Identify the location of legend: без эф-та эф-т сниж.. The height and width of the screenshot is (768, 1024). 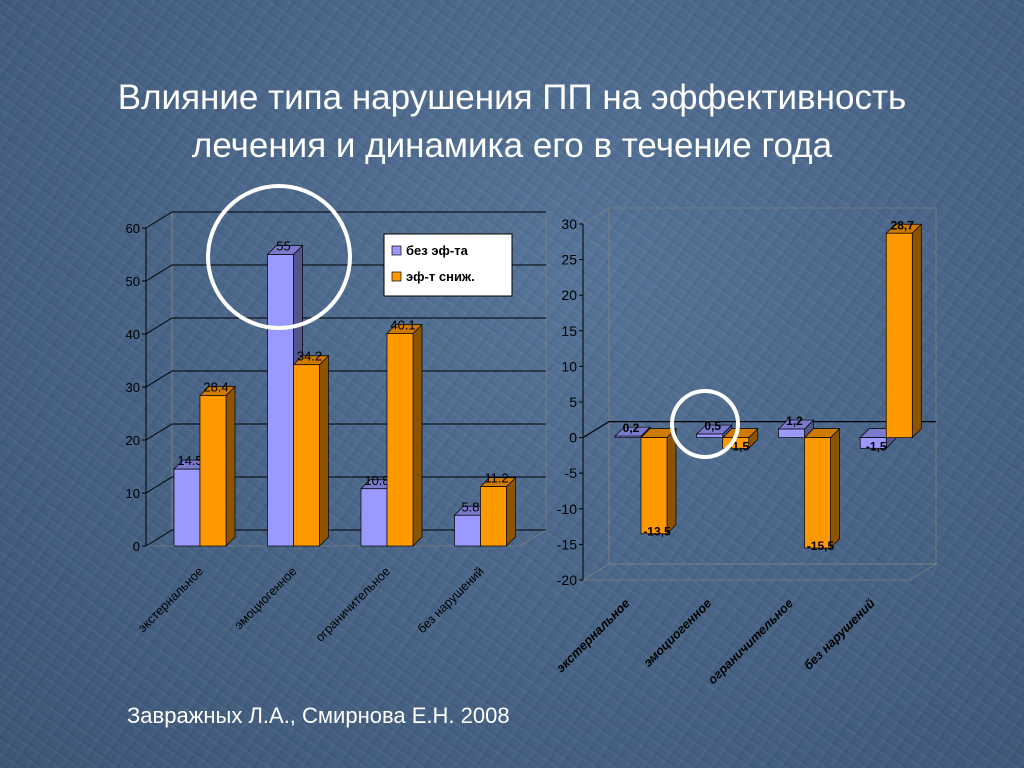
(448, 265).